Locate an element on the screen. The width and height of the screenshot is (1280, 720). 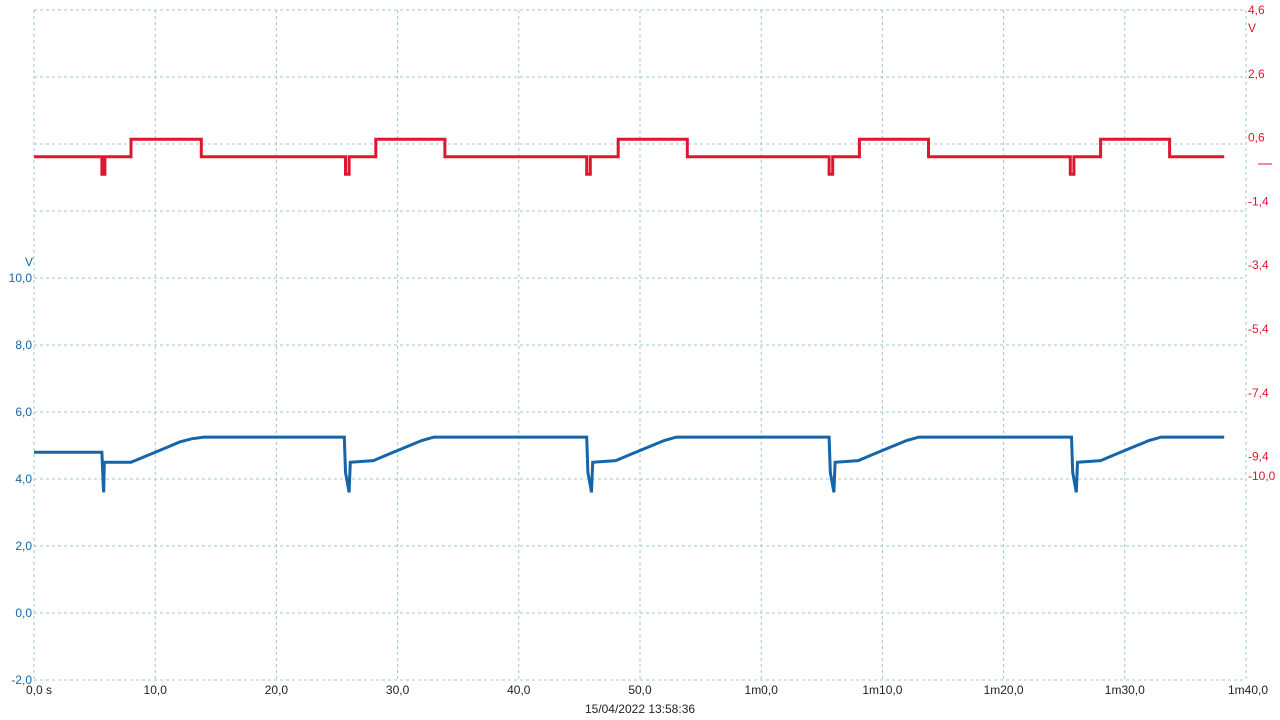
right-tick-label: 2,6 is located at coordinates (1256, 74).